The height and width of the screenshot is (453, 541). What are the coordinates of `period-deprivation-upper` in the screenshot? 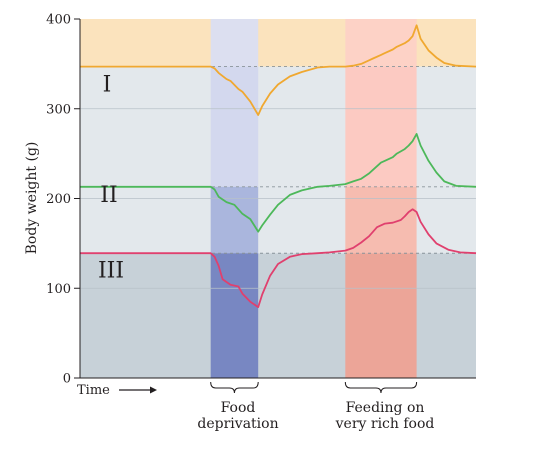 It's located at (234, 126).